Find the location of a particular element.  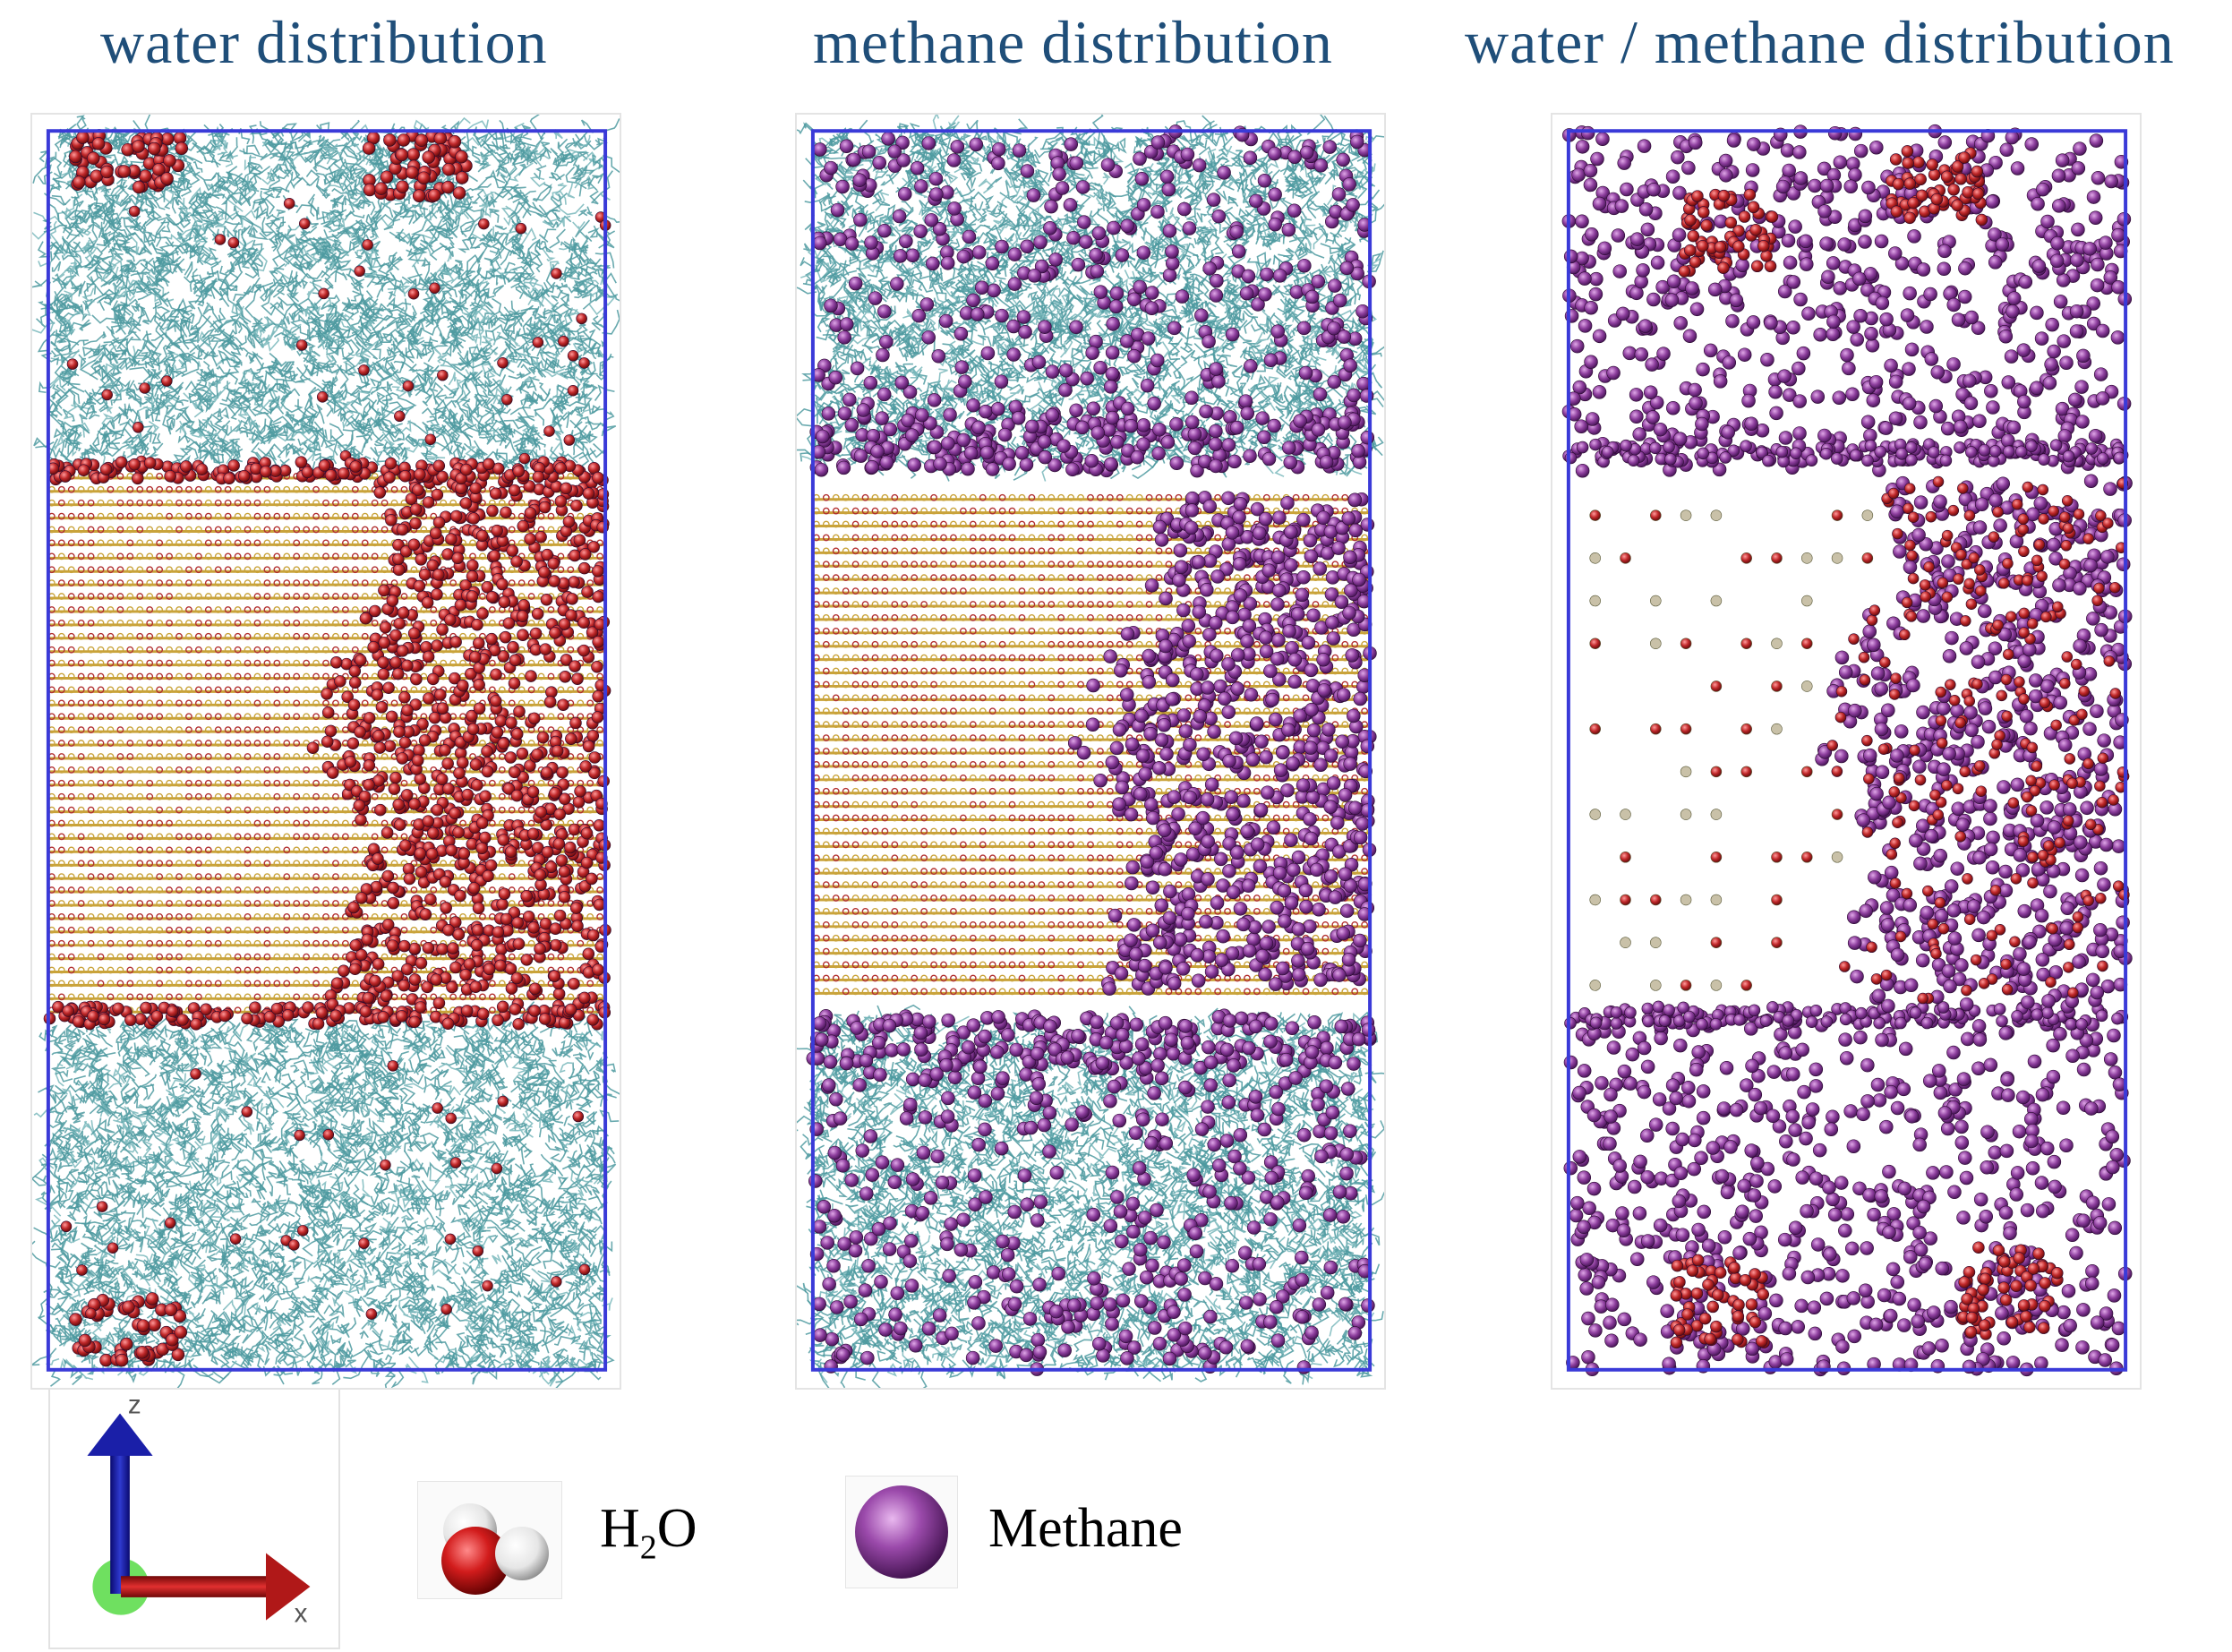

axis-triad-icon: z x is located at coordinates (194, 1519).